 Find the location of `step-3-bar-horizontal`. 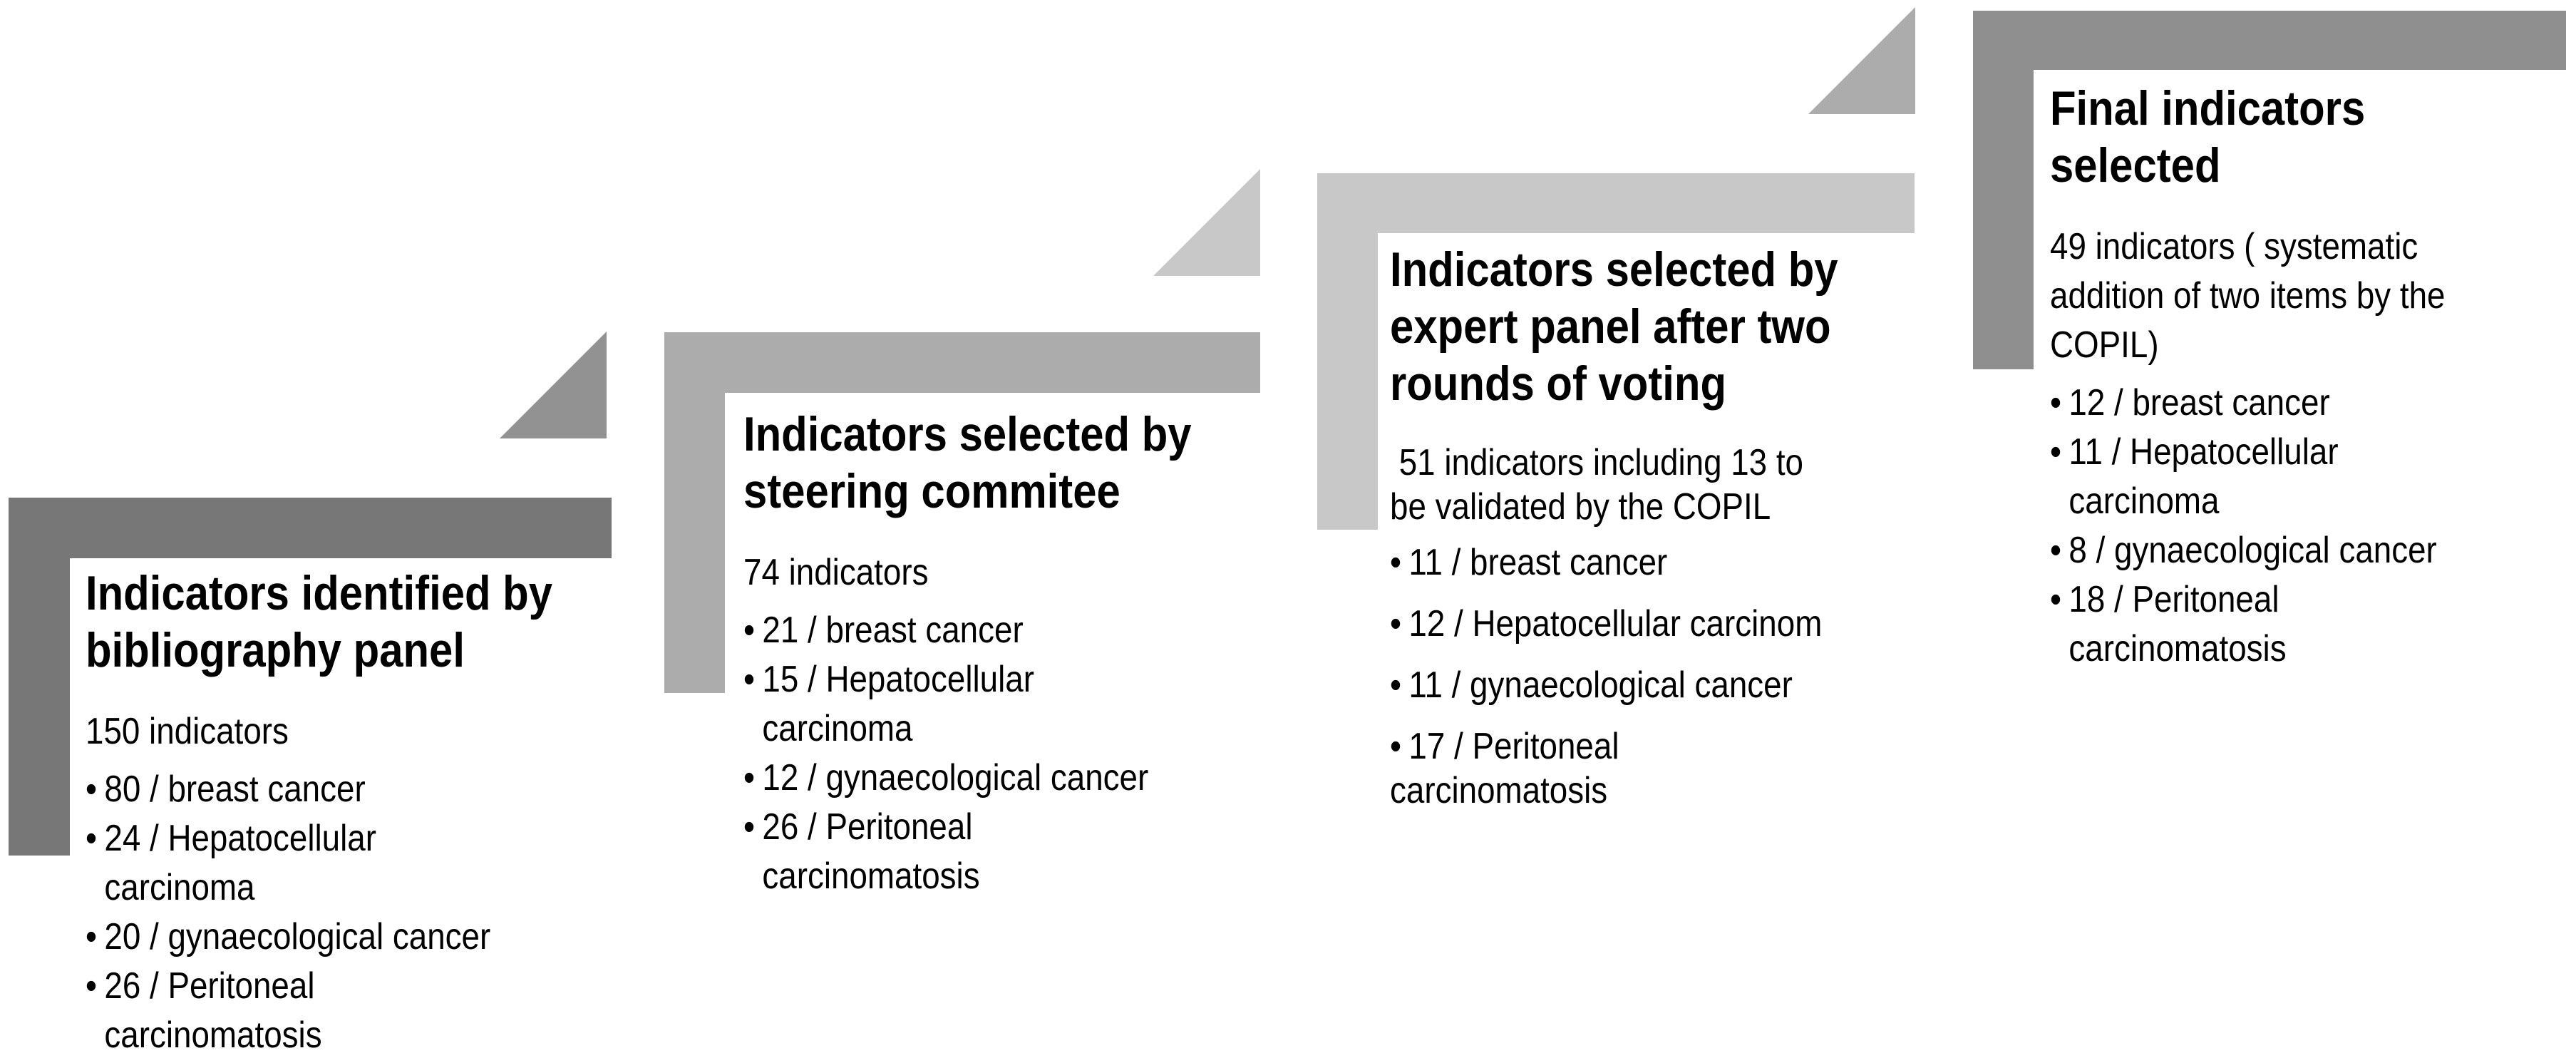

step-3-bar-horizontal is located at coordinates (1616, 203).